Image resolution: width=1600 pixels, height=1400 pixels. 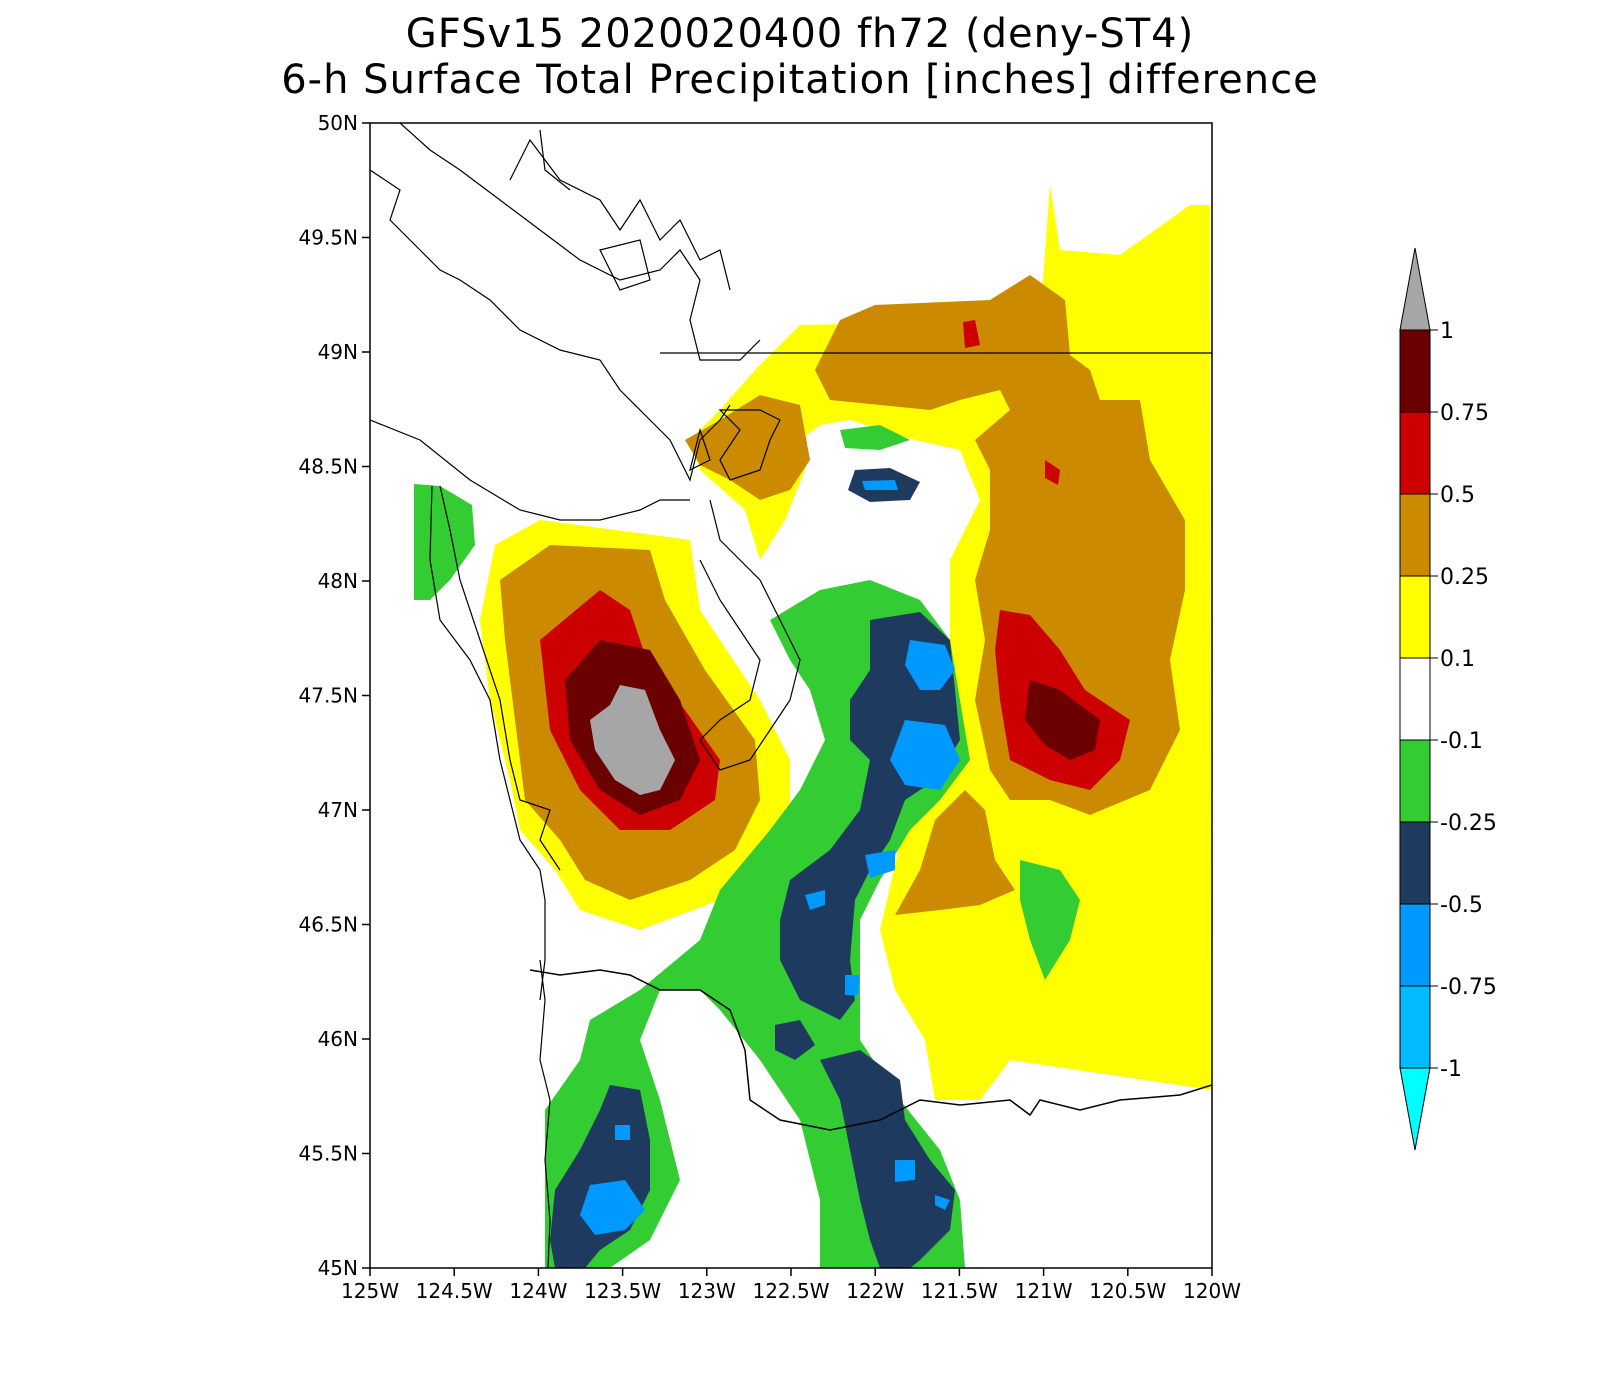 I want to click on x-tick-label: 123.5W, so click(x=622, y=1291).